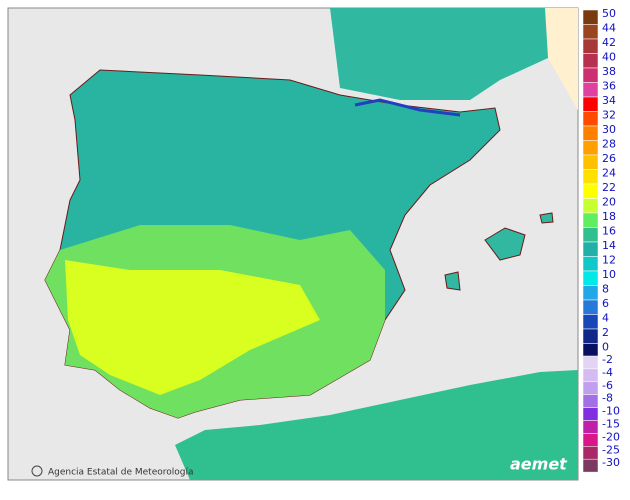 This screenshot has width=630, height=500. I want to click on credit-icon, so click(37, 471).